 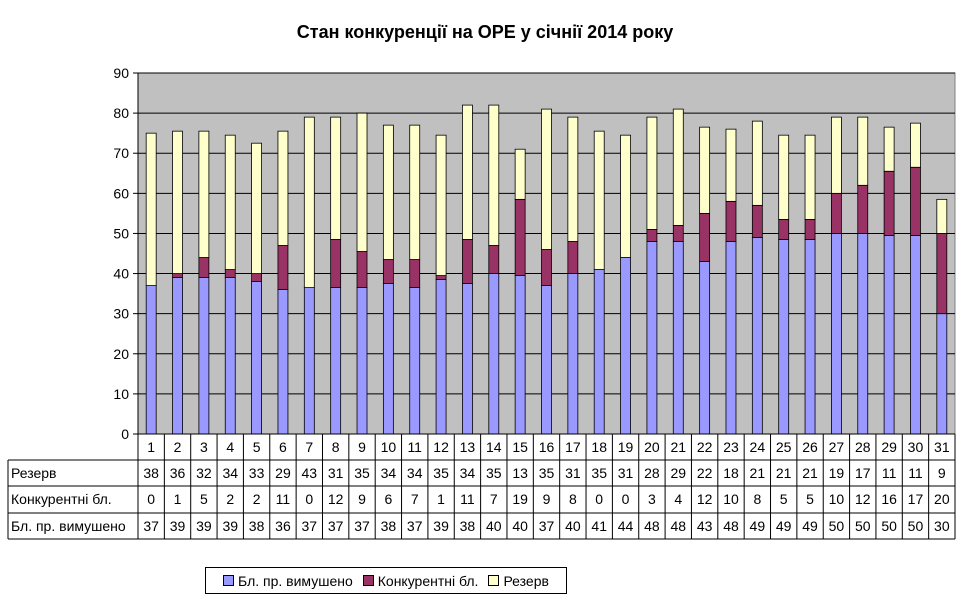 What do you see at coordinates (678, 499) in the screenshot?
I see `table-cell: 4` at bounding box center [678, 499].